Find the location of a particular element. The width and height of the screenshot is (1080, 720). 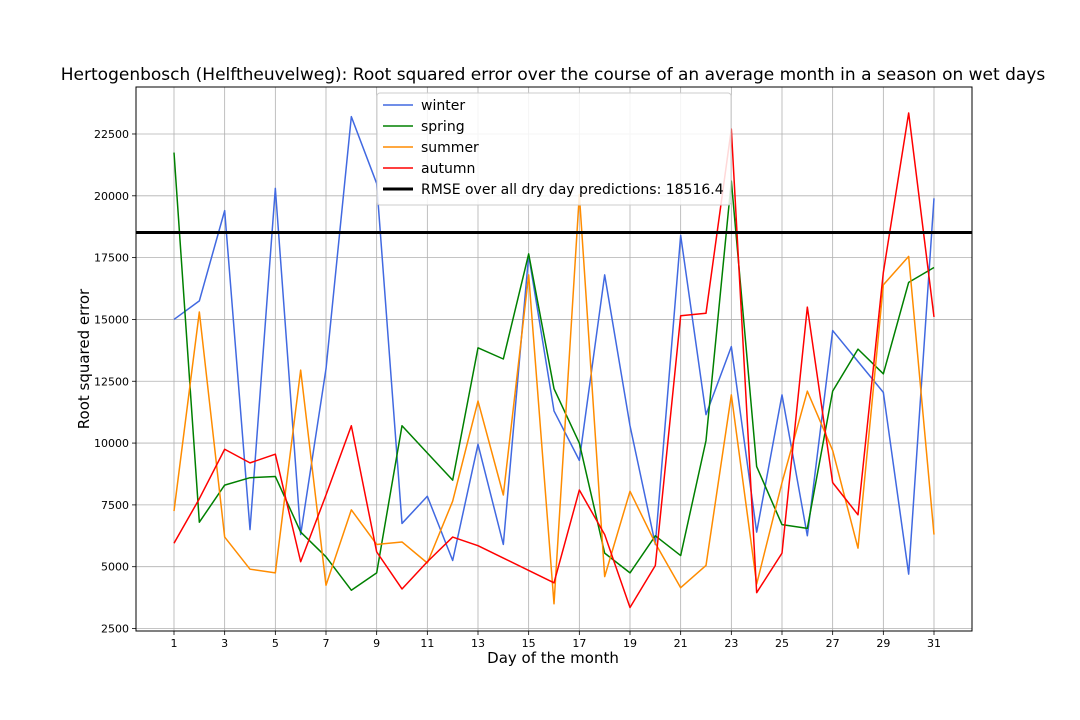

x-axis-label: Day of the month is located at coordinates (553, 658).